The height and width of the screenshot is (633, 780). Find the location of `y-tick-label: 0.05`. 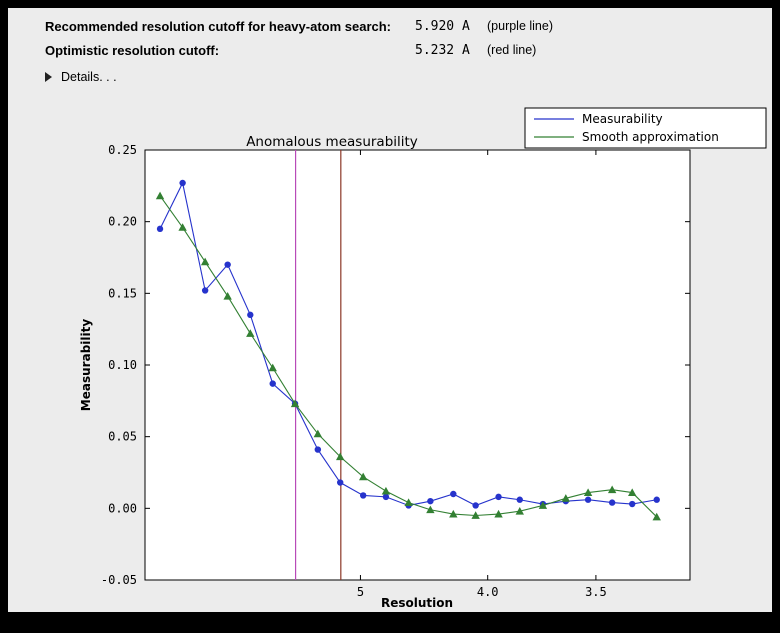

y-tick-label: 0.05 is located at coordinates (122, 437).